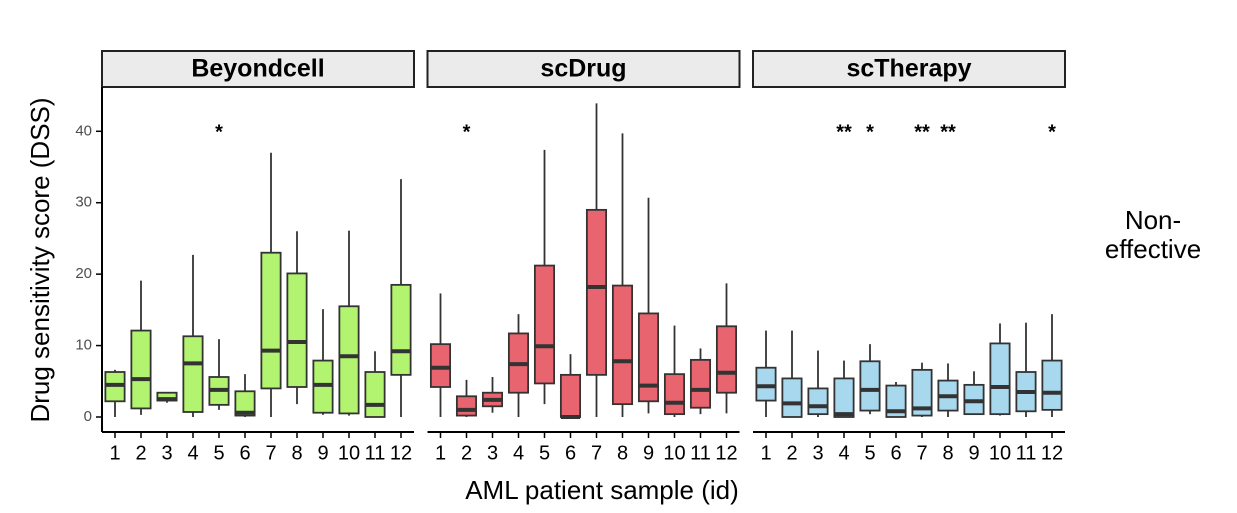 This screenshot has width=1237, height=513. I want to click on y-tick-label: 10, so click(83, 345).